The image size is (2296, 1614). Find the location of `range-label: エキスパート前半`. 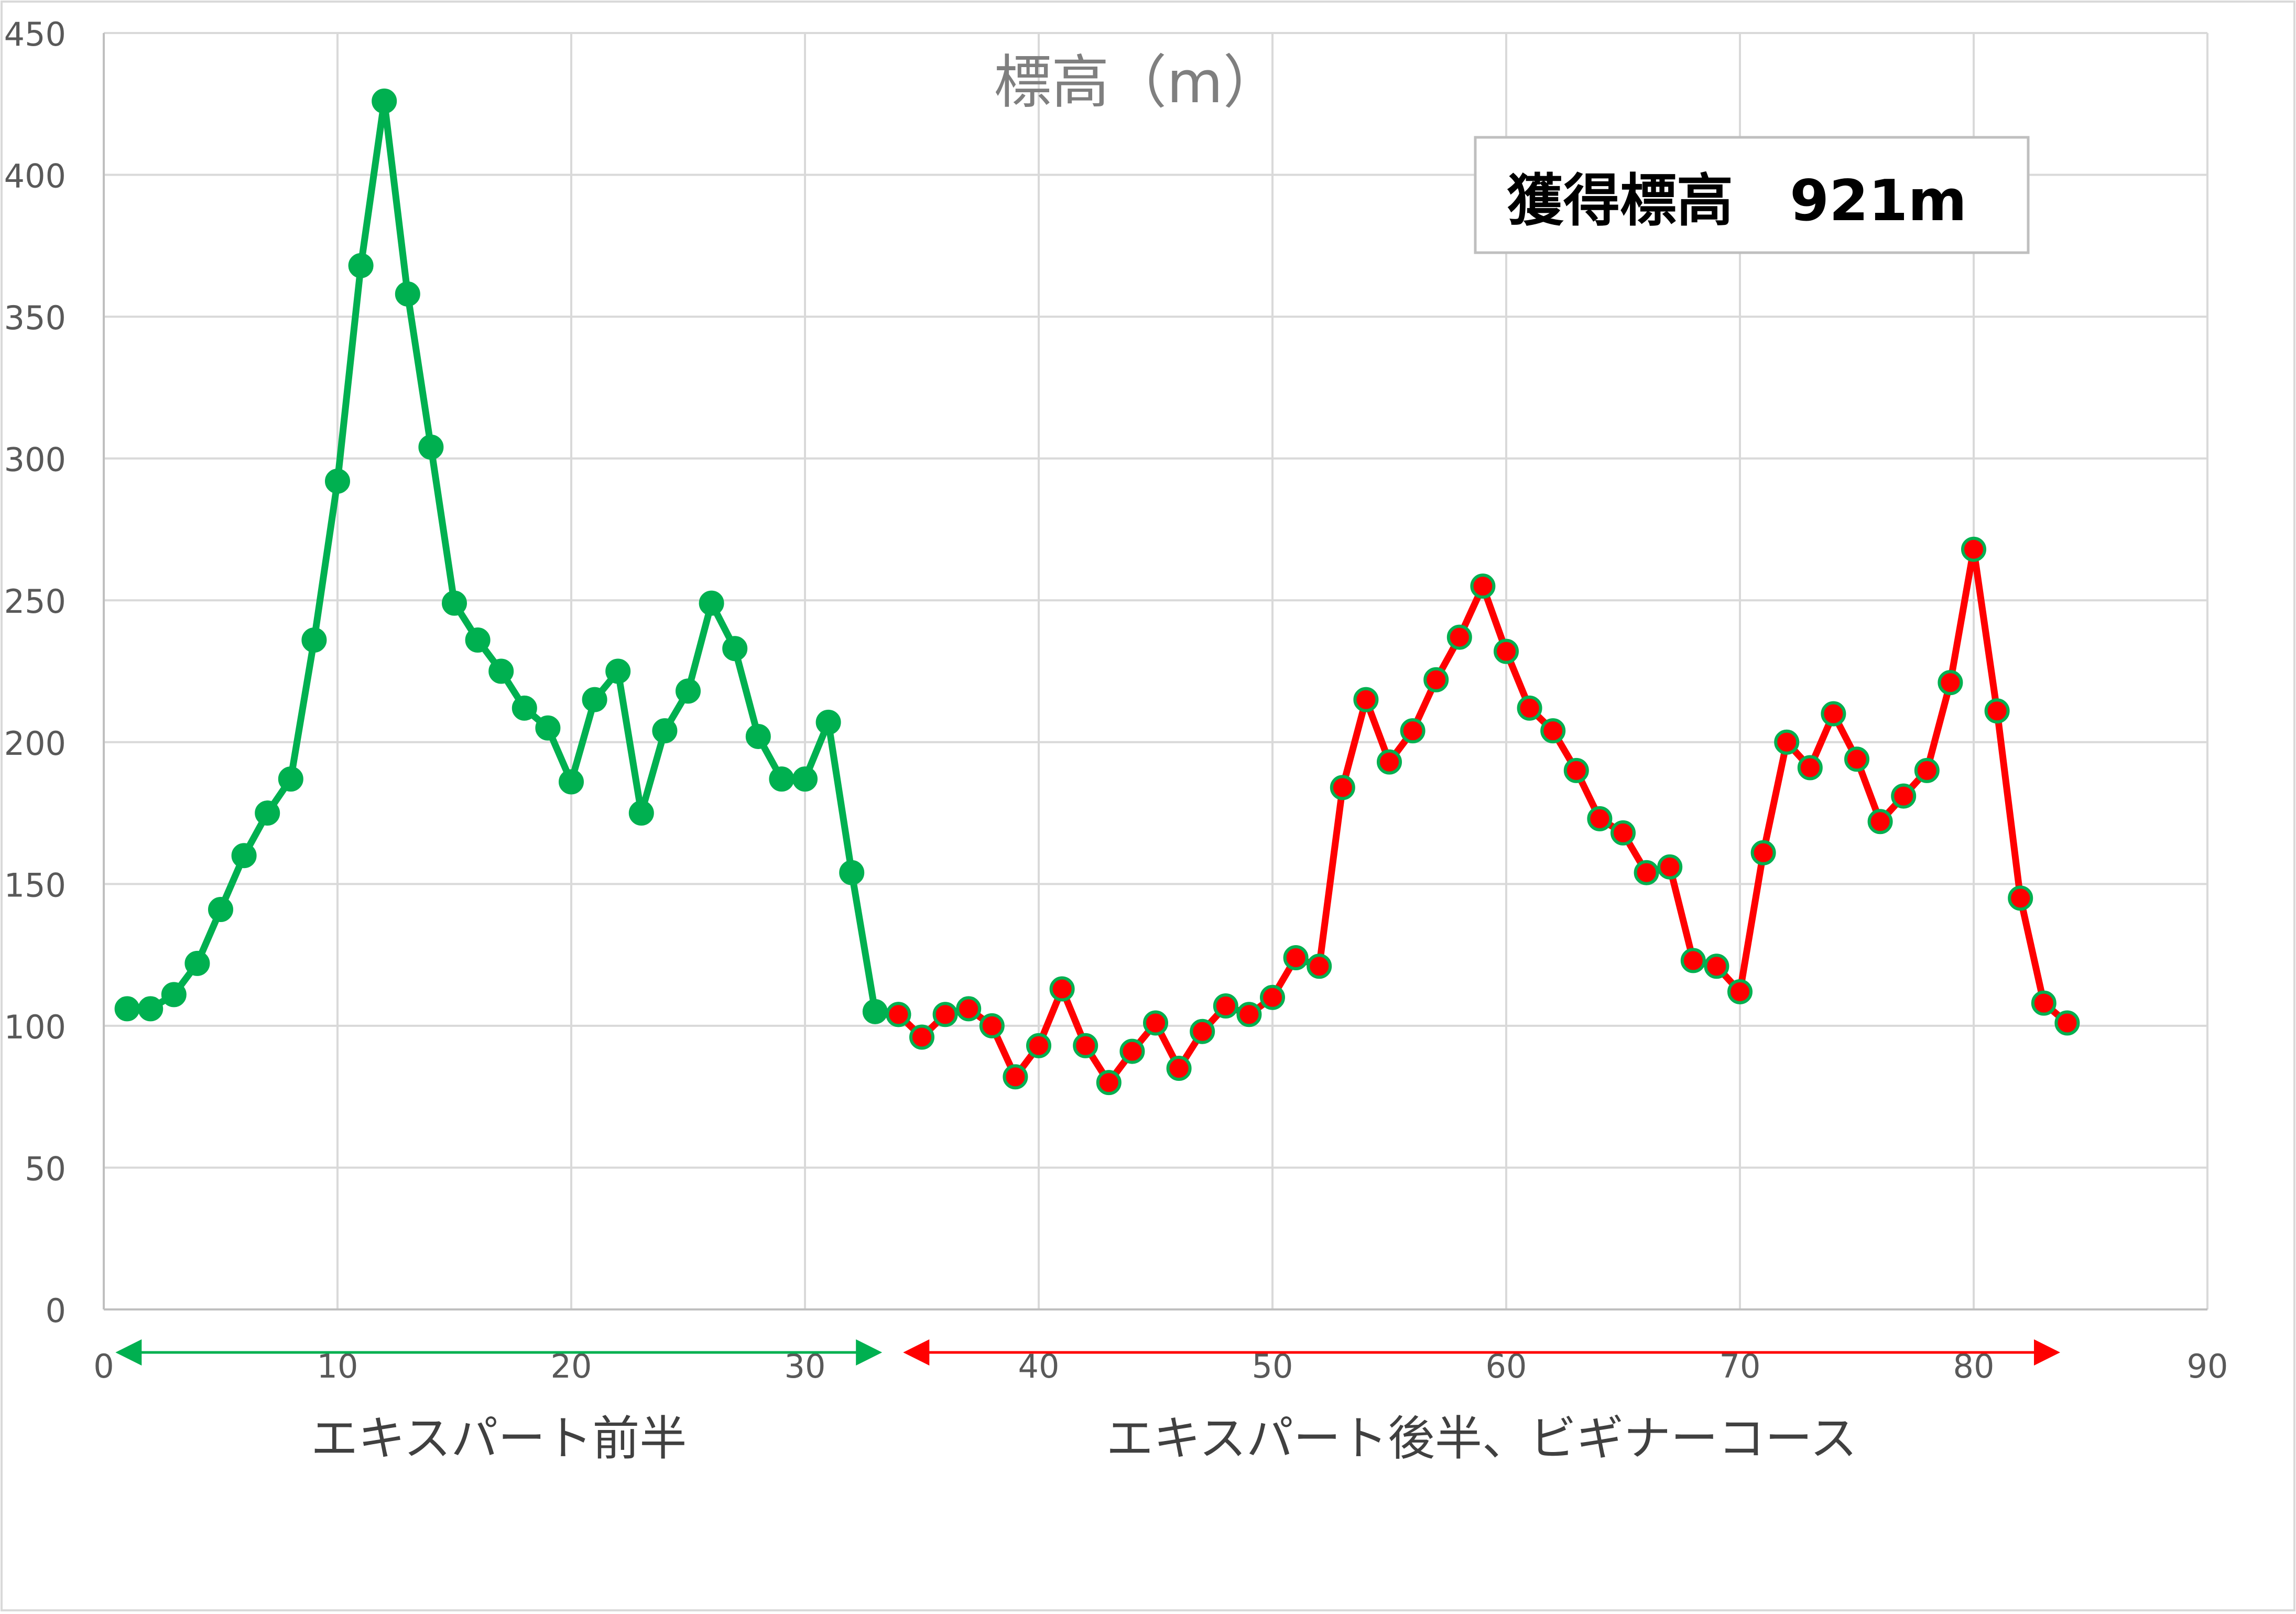

range-label: エキスパート前半 is located at coordinates (499, 1438).